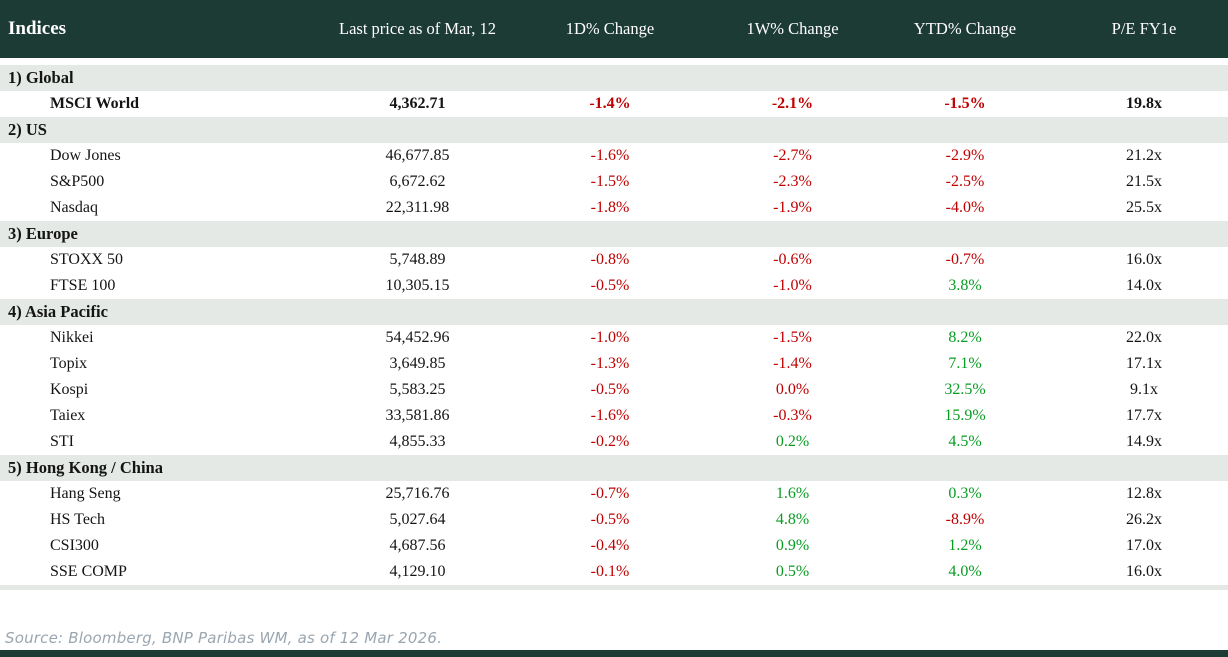 This screenshot has width=1228, height=657. I want to click on table-row: FTSE 100 10,305.15 -0.5% -1.0% 3.8% 14.0x, so click(614, 286).